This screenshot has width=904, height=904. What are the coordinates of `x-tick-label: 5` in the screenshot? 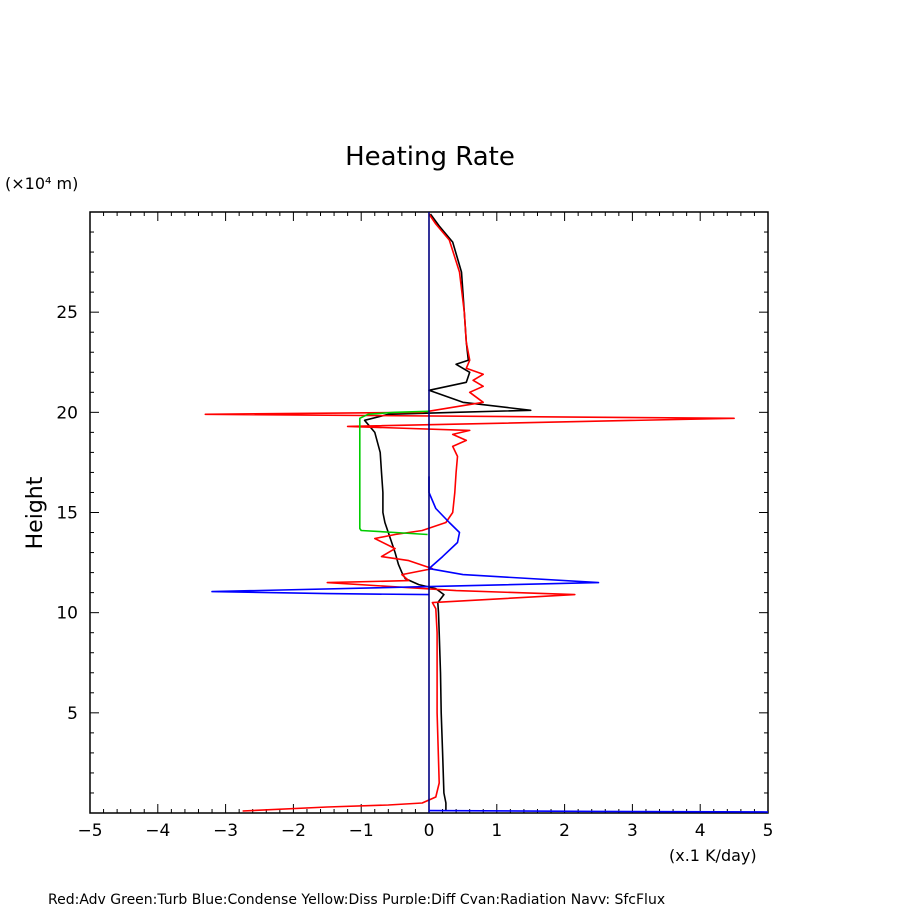 It's located at (768, 831).